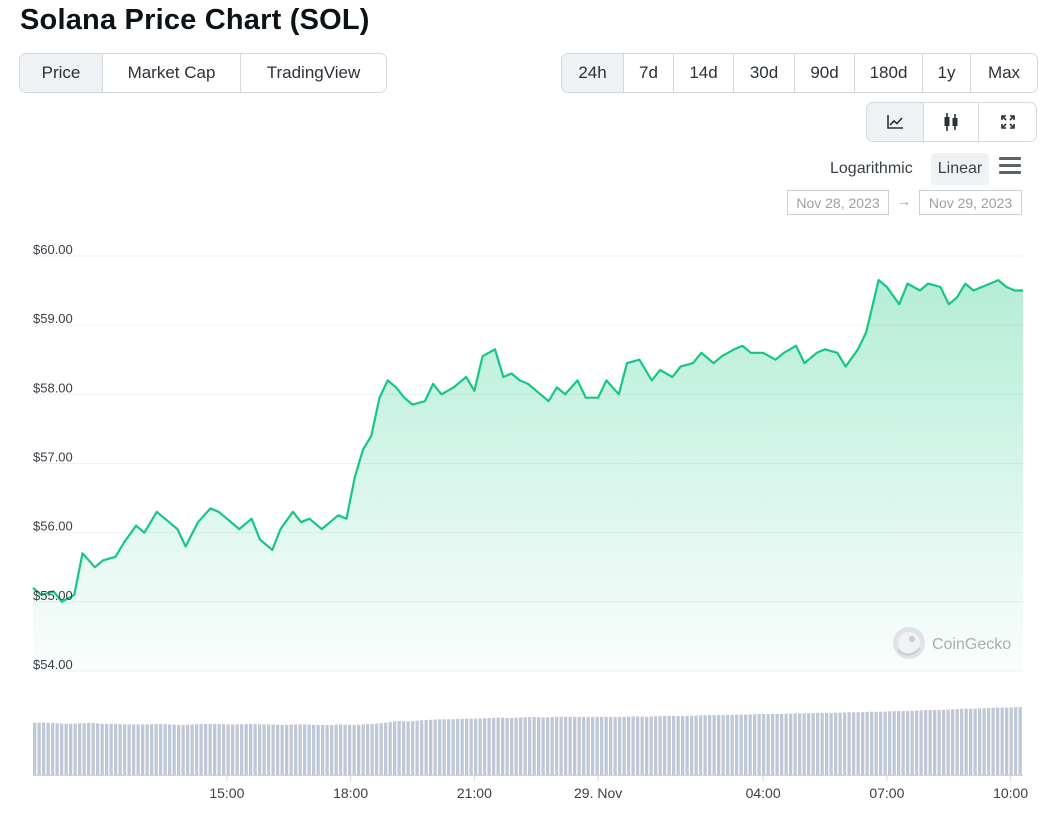 The height and width of the screenshot is (820, 1057). I want to click on hamburger-menu-icon, so click(1010, 167).